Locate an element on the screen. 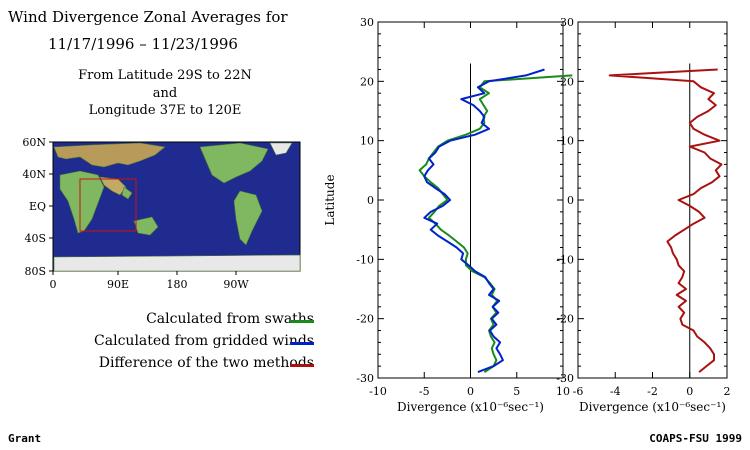 This screenshot has width=750, height=450. subtitle-line-3: Longitude 37E to 120E is located at coordinates (165, 110).